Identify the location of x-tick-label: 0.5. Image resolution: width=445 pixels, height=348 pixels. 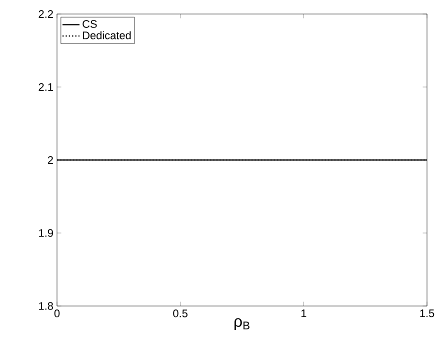
(180, 314).